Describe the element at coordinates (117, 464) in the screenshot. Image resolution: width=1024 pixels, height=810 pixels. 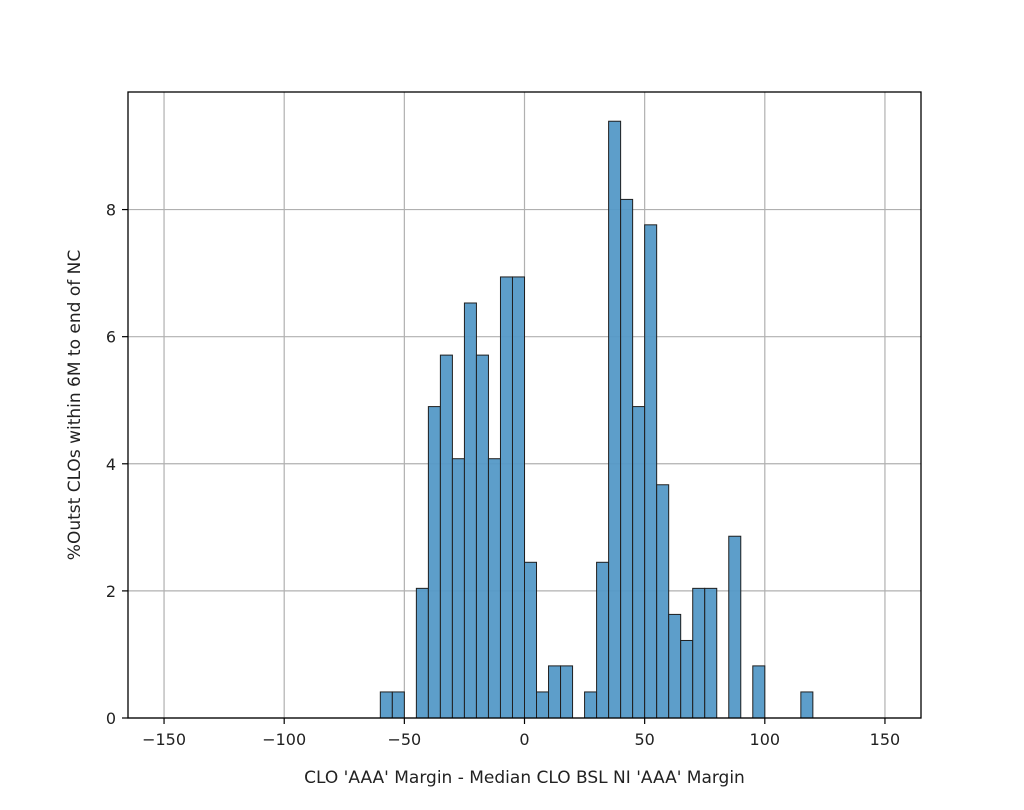
I see `y-axis-ticks: 0 2 4 6 8` at that location.